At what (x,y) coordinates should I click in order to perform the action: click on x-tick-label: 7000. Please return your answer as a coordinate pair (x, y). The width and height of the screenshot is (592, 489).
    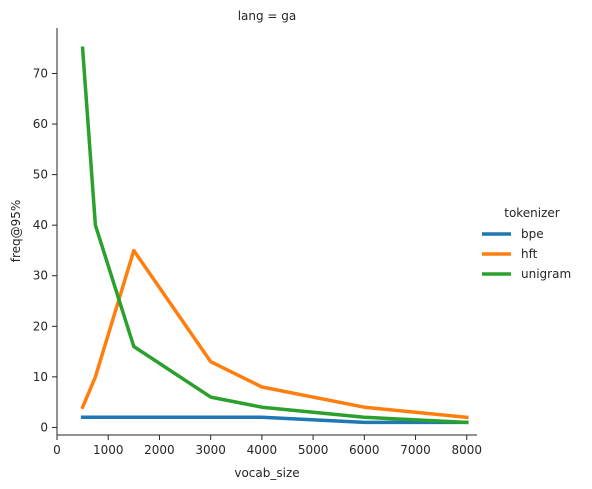
    Looking at the image, I should click on (415, 450).